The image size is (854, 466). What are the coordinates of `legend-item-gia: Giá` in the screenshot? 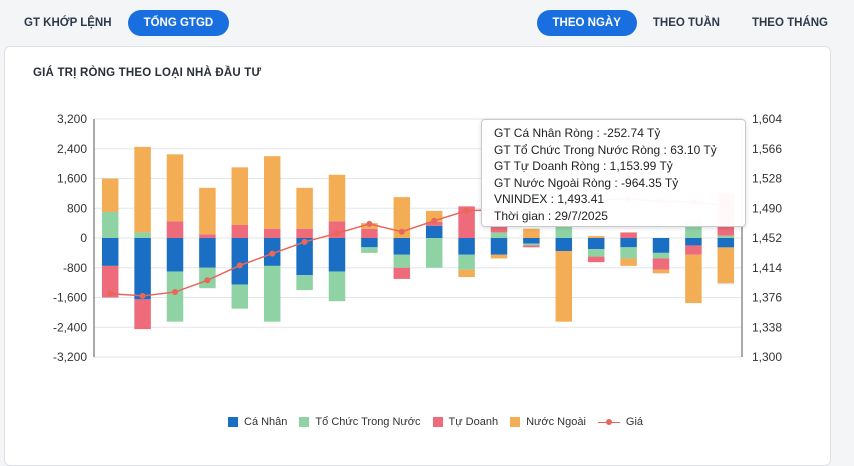 It's located at (620, 422).